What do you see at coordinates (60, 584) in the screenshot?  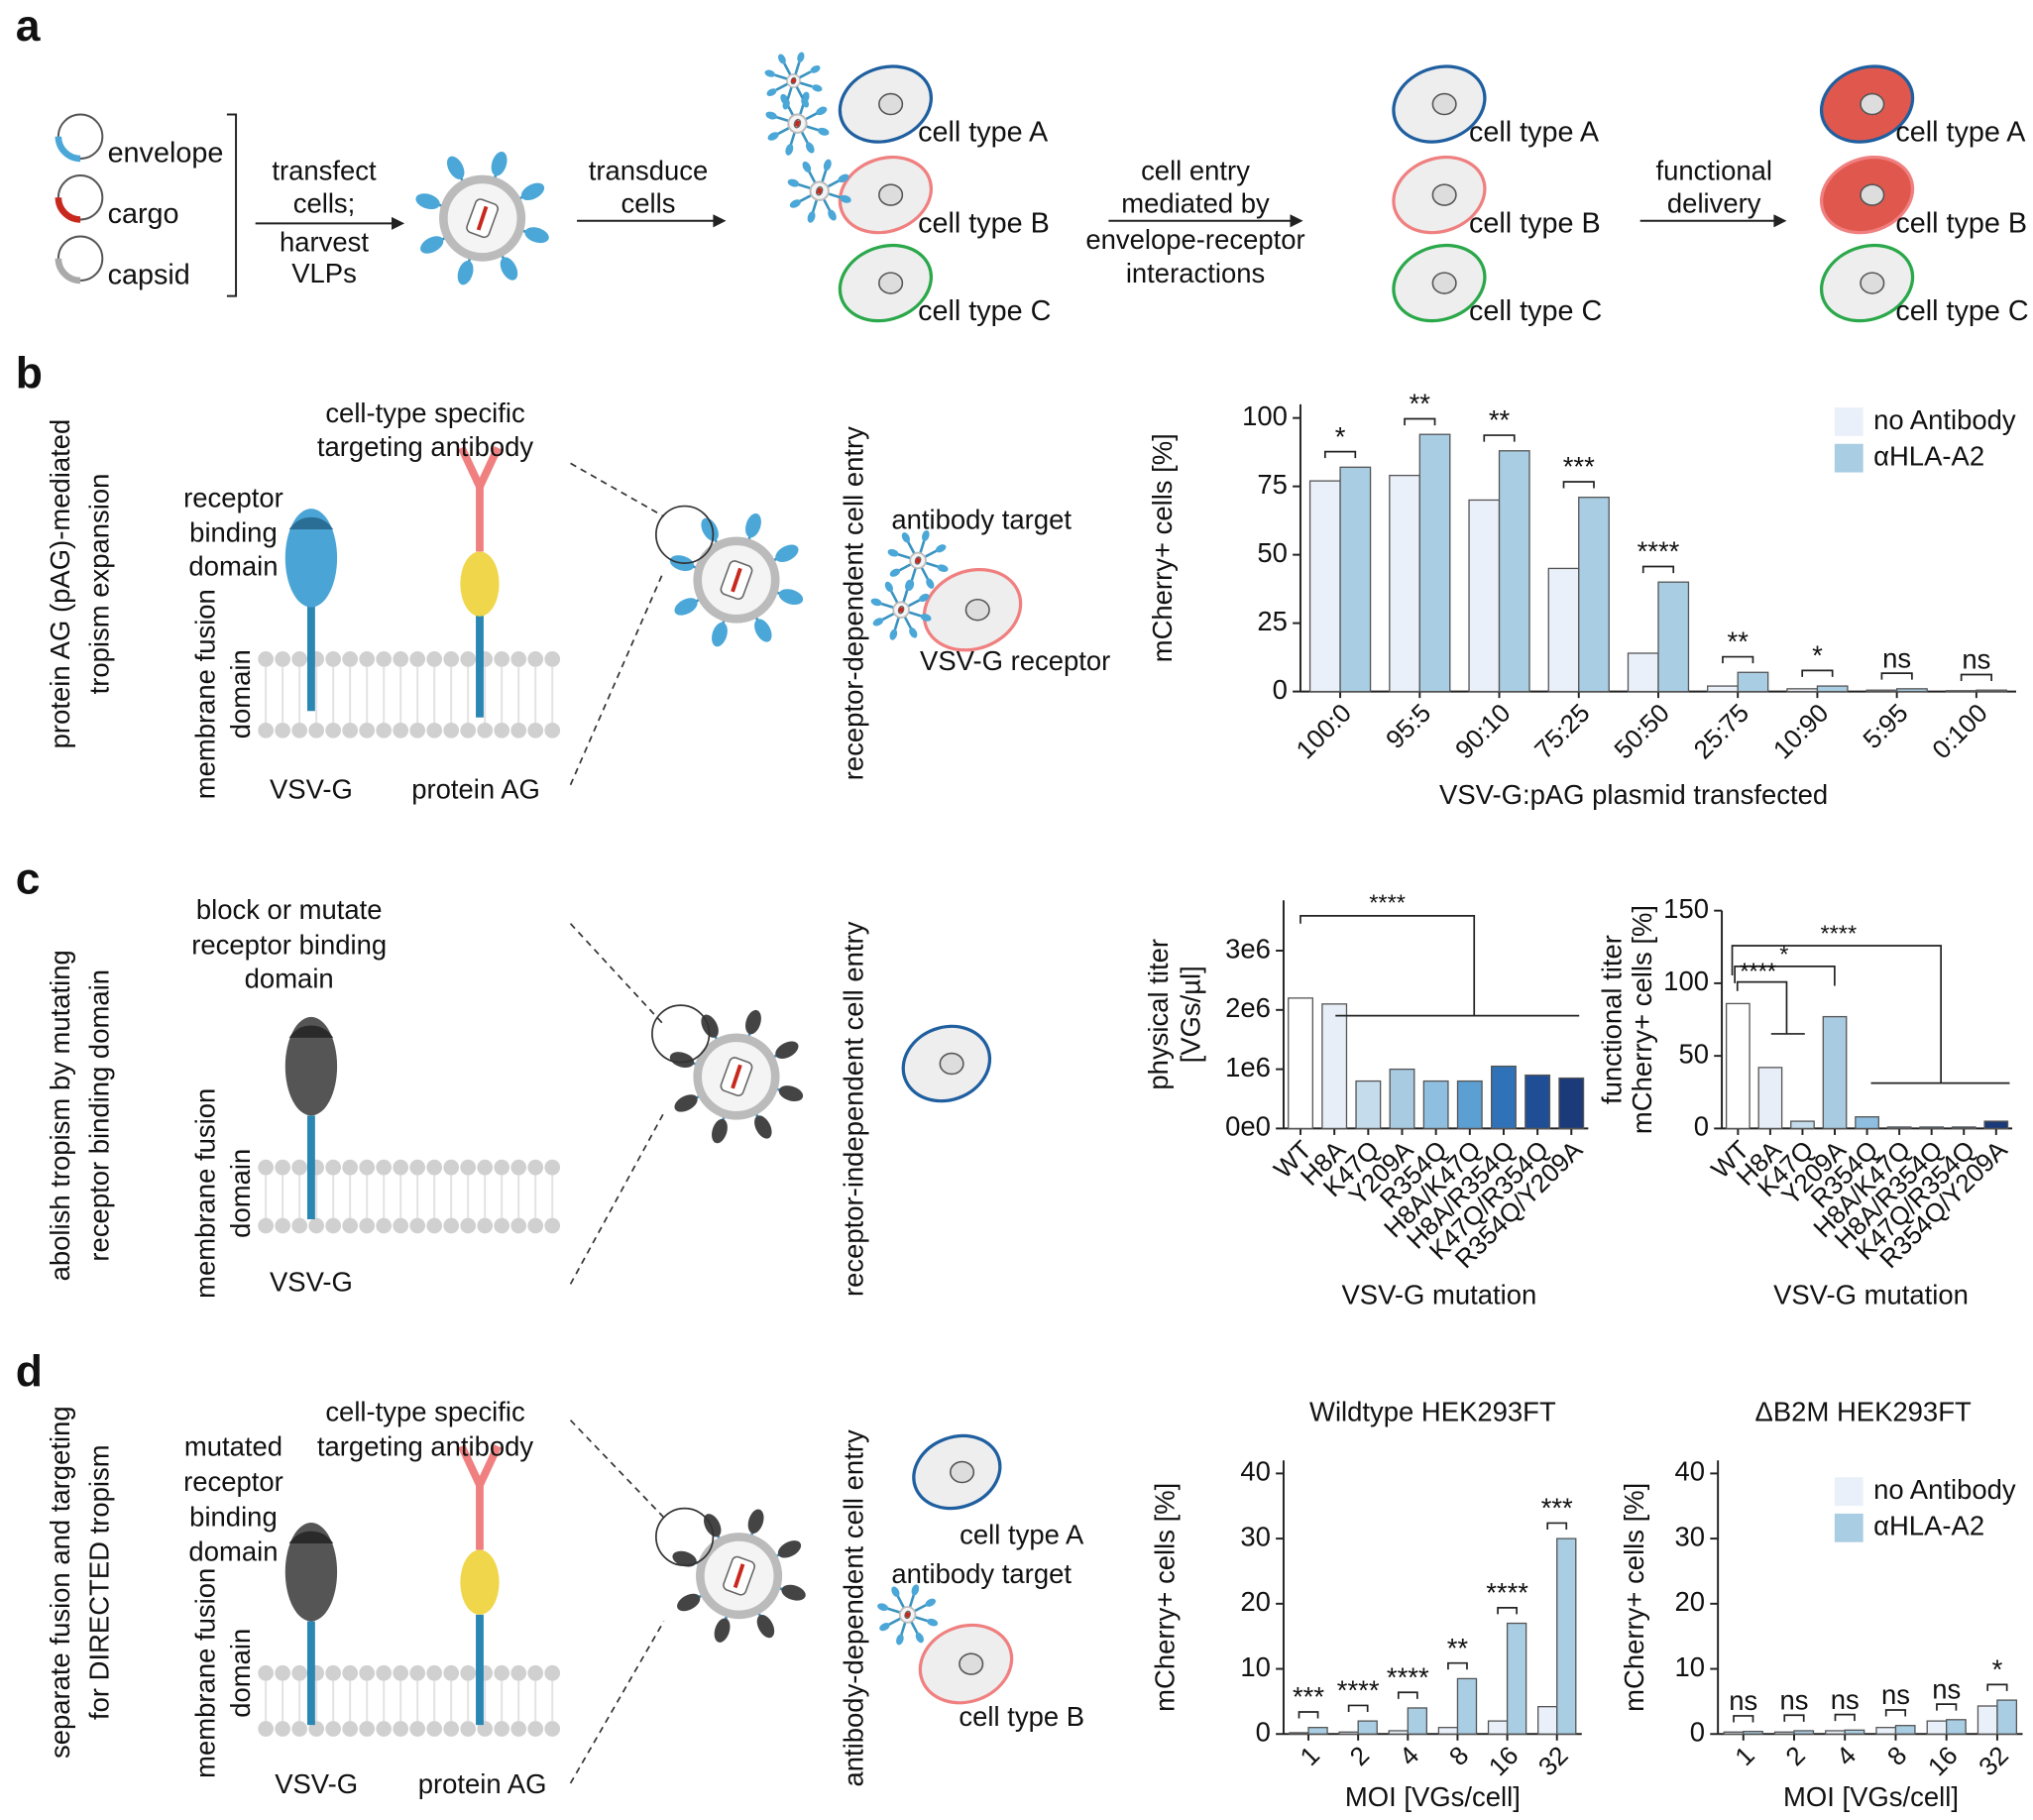 I see `label: protein AG (pAG)-mediated` at bounding box center [60, 584].